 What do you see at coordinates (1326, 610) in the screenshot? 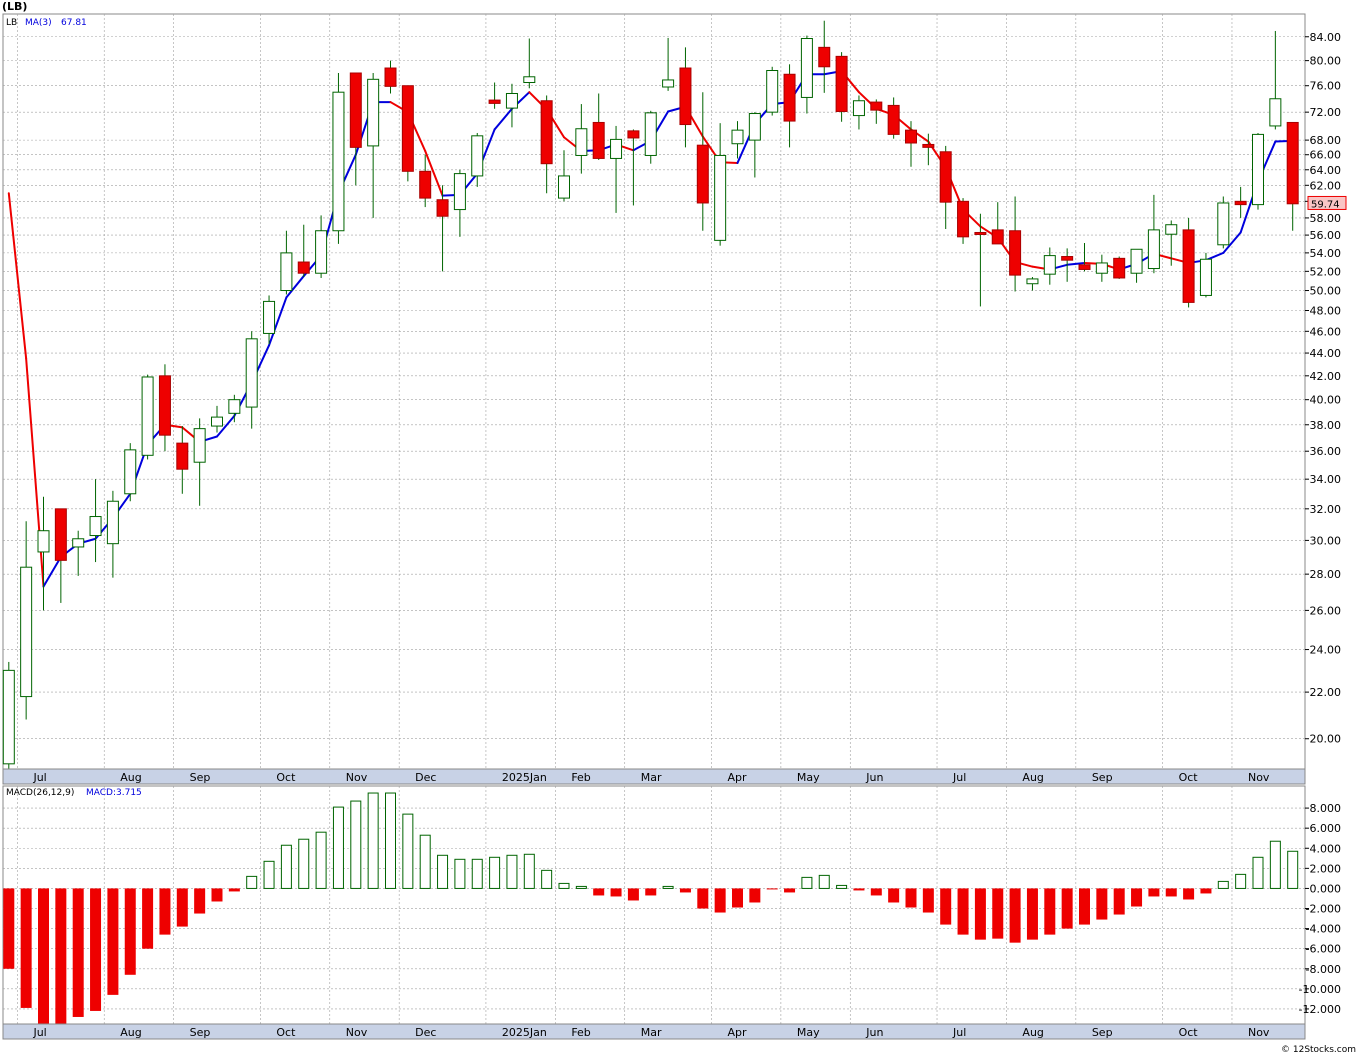
I see `price-y-tick-label: 26.00` at bounding box center [1326, 610].